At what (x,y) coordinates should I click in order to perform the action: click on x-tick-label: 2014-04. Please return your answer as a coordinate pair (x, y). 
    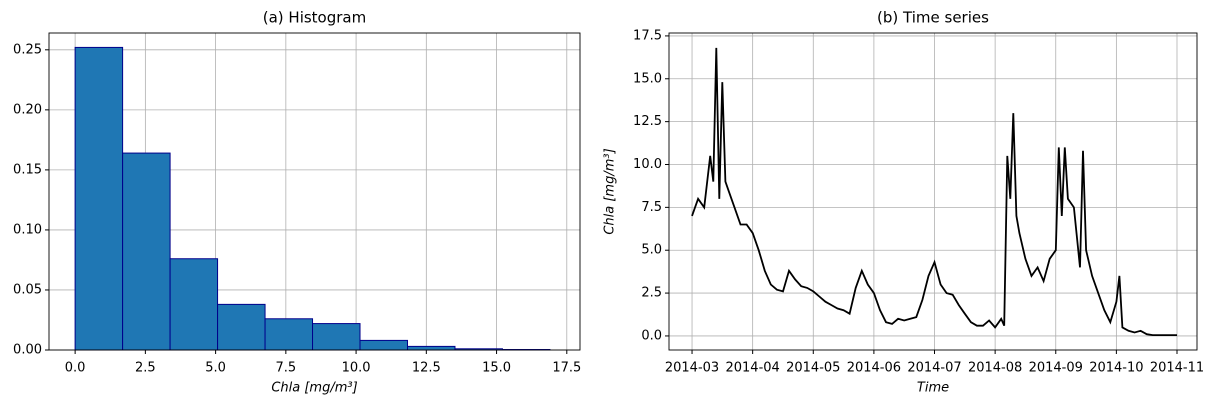
    Looking at the image, I should click on (752, 368).